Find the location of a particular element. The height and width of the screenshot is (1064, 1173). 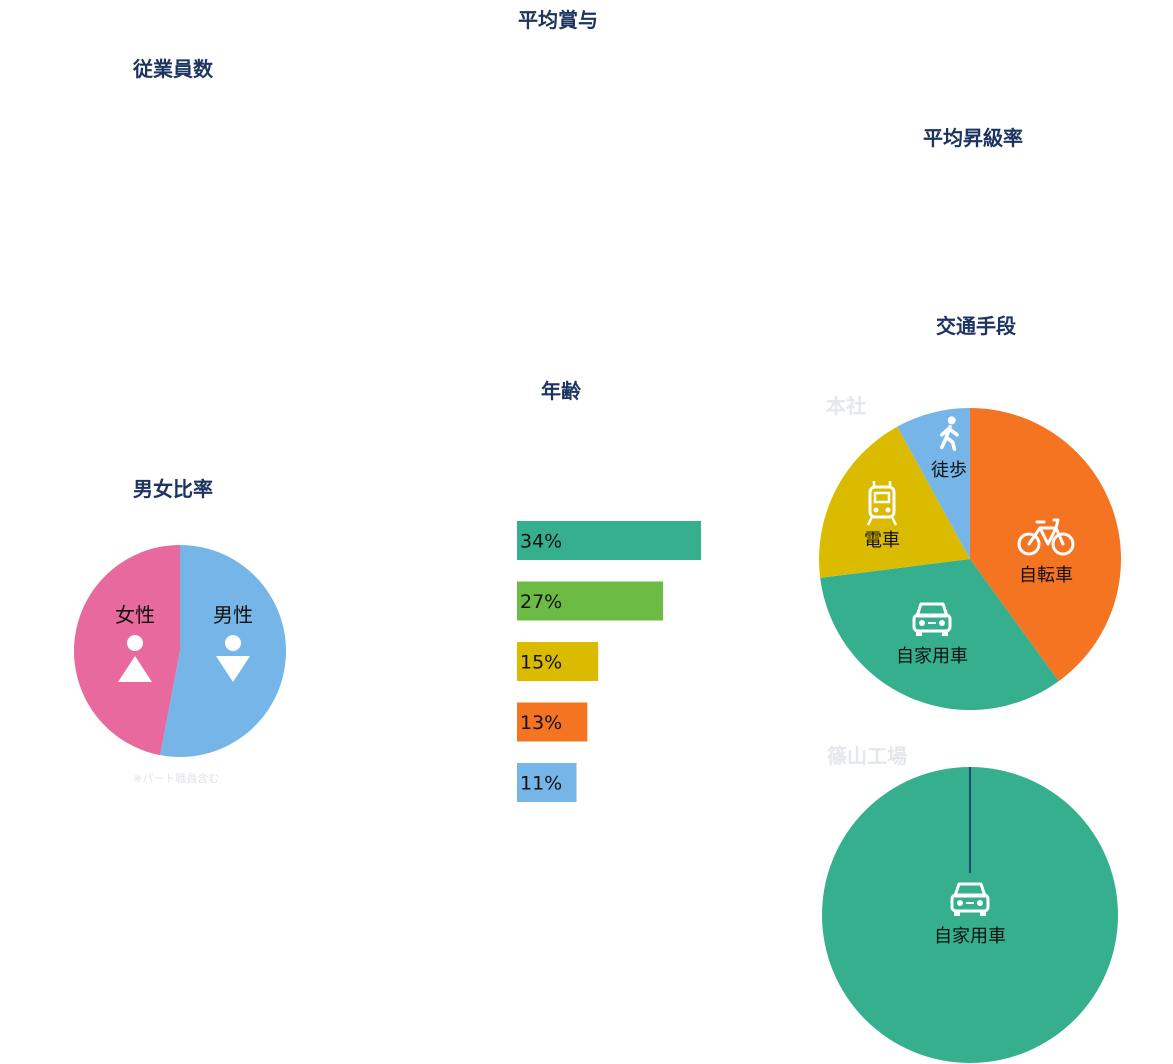

age-bar-label-2: 15% is located at coordinates (541, 663).